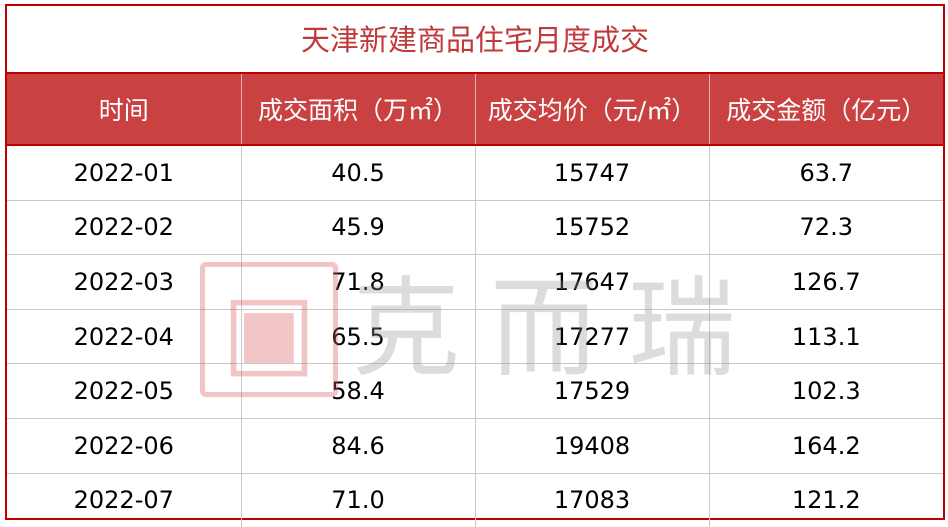 The width and height of the screenshot is (948, 527). What do you see at coordinates (591, 282) in the screenshot?
I see `table-cell: 17647` at bounding box center [591, 282].